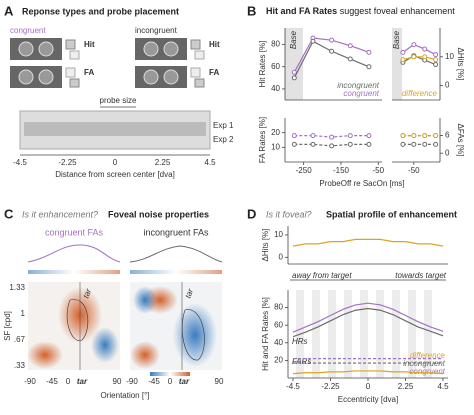 This screenshot has height=415, width=474. Describe the element at coordinates (447, 135) in the screenshot. I see `y2-tick-label: 6` at that location.